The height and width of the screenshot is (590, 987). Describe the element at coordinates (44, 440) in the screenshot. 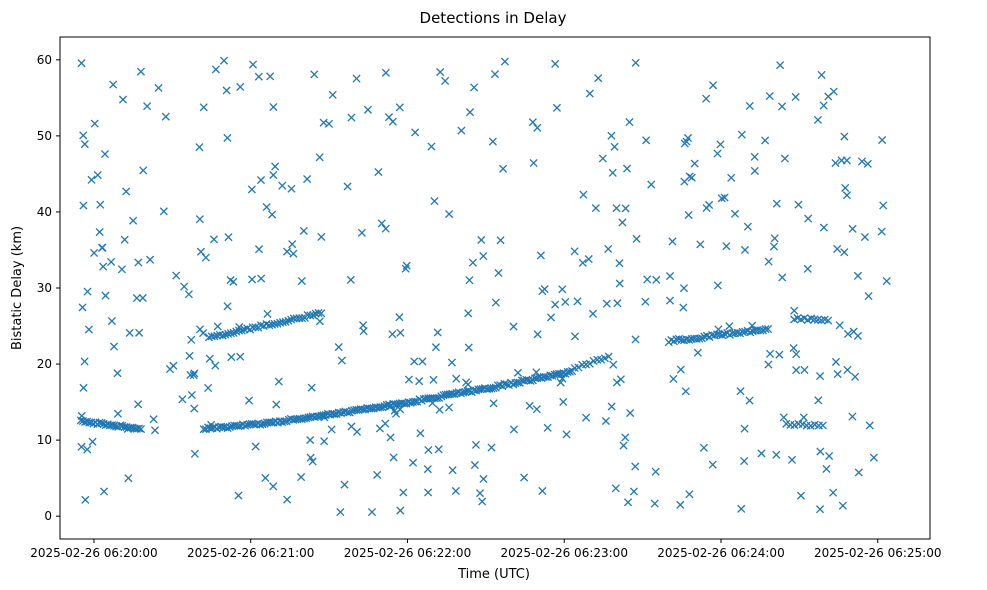

I see `y-tick-label: 10` at that location.